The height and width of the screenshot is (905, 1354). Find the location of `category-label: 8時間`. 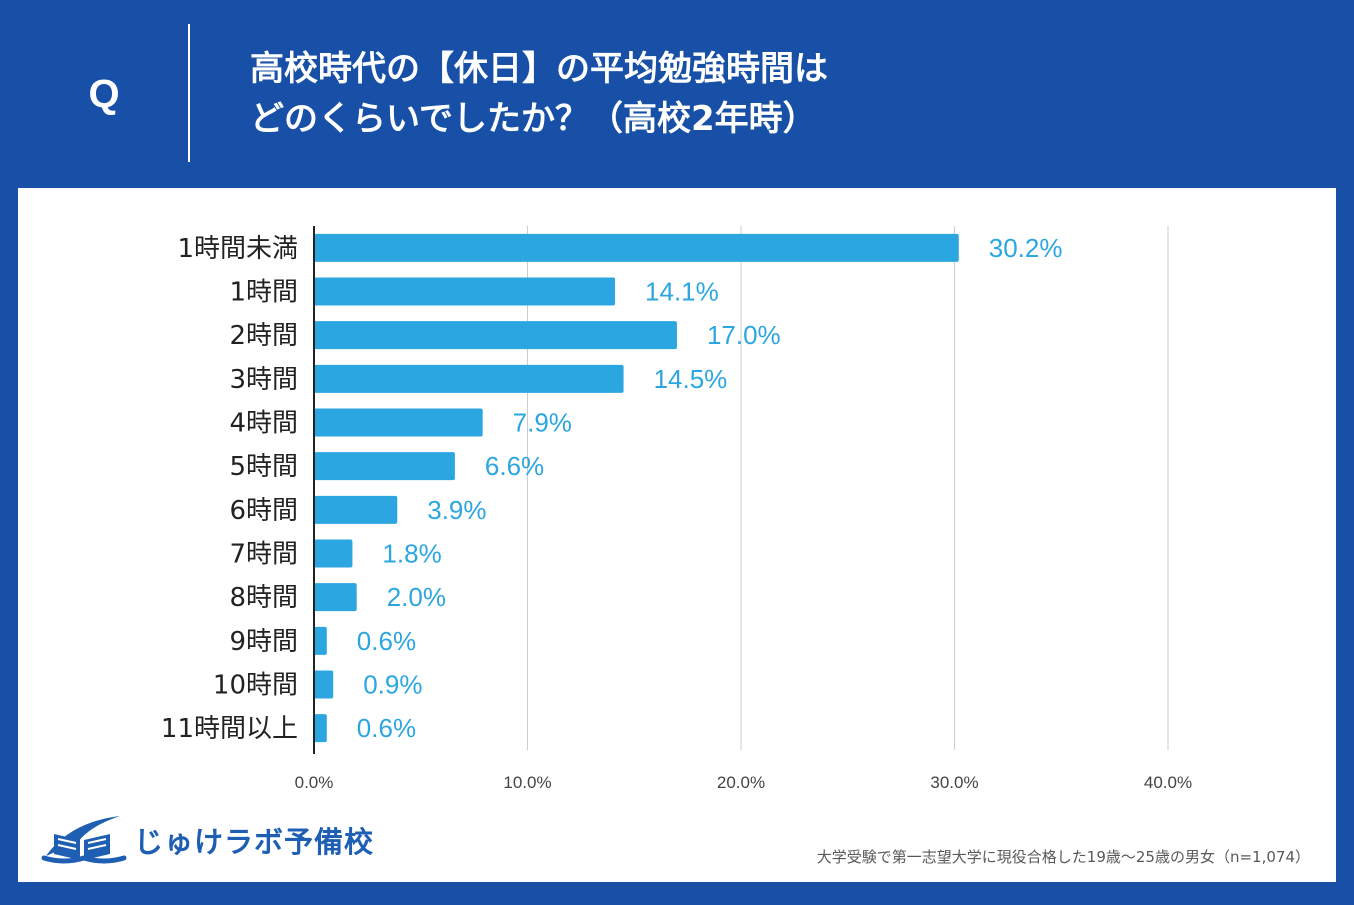

category-label: 8時間 is located at coordinates (263, 598).